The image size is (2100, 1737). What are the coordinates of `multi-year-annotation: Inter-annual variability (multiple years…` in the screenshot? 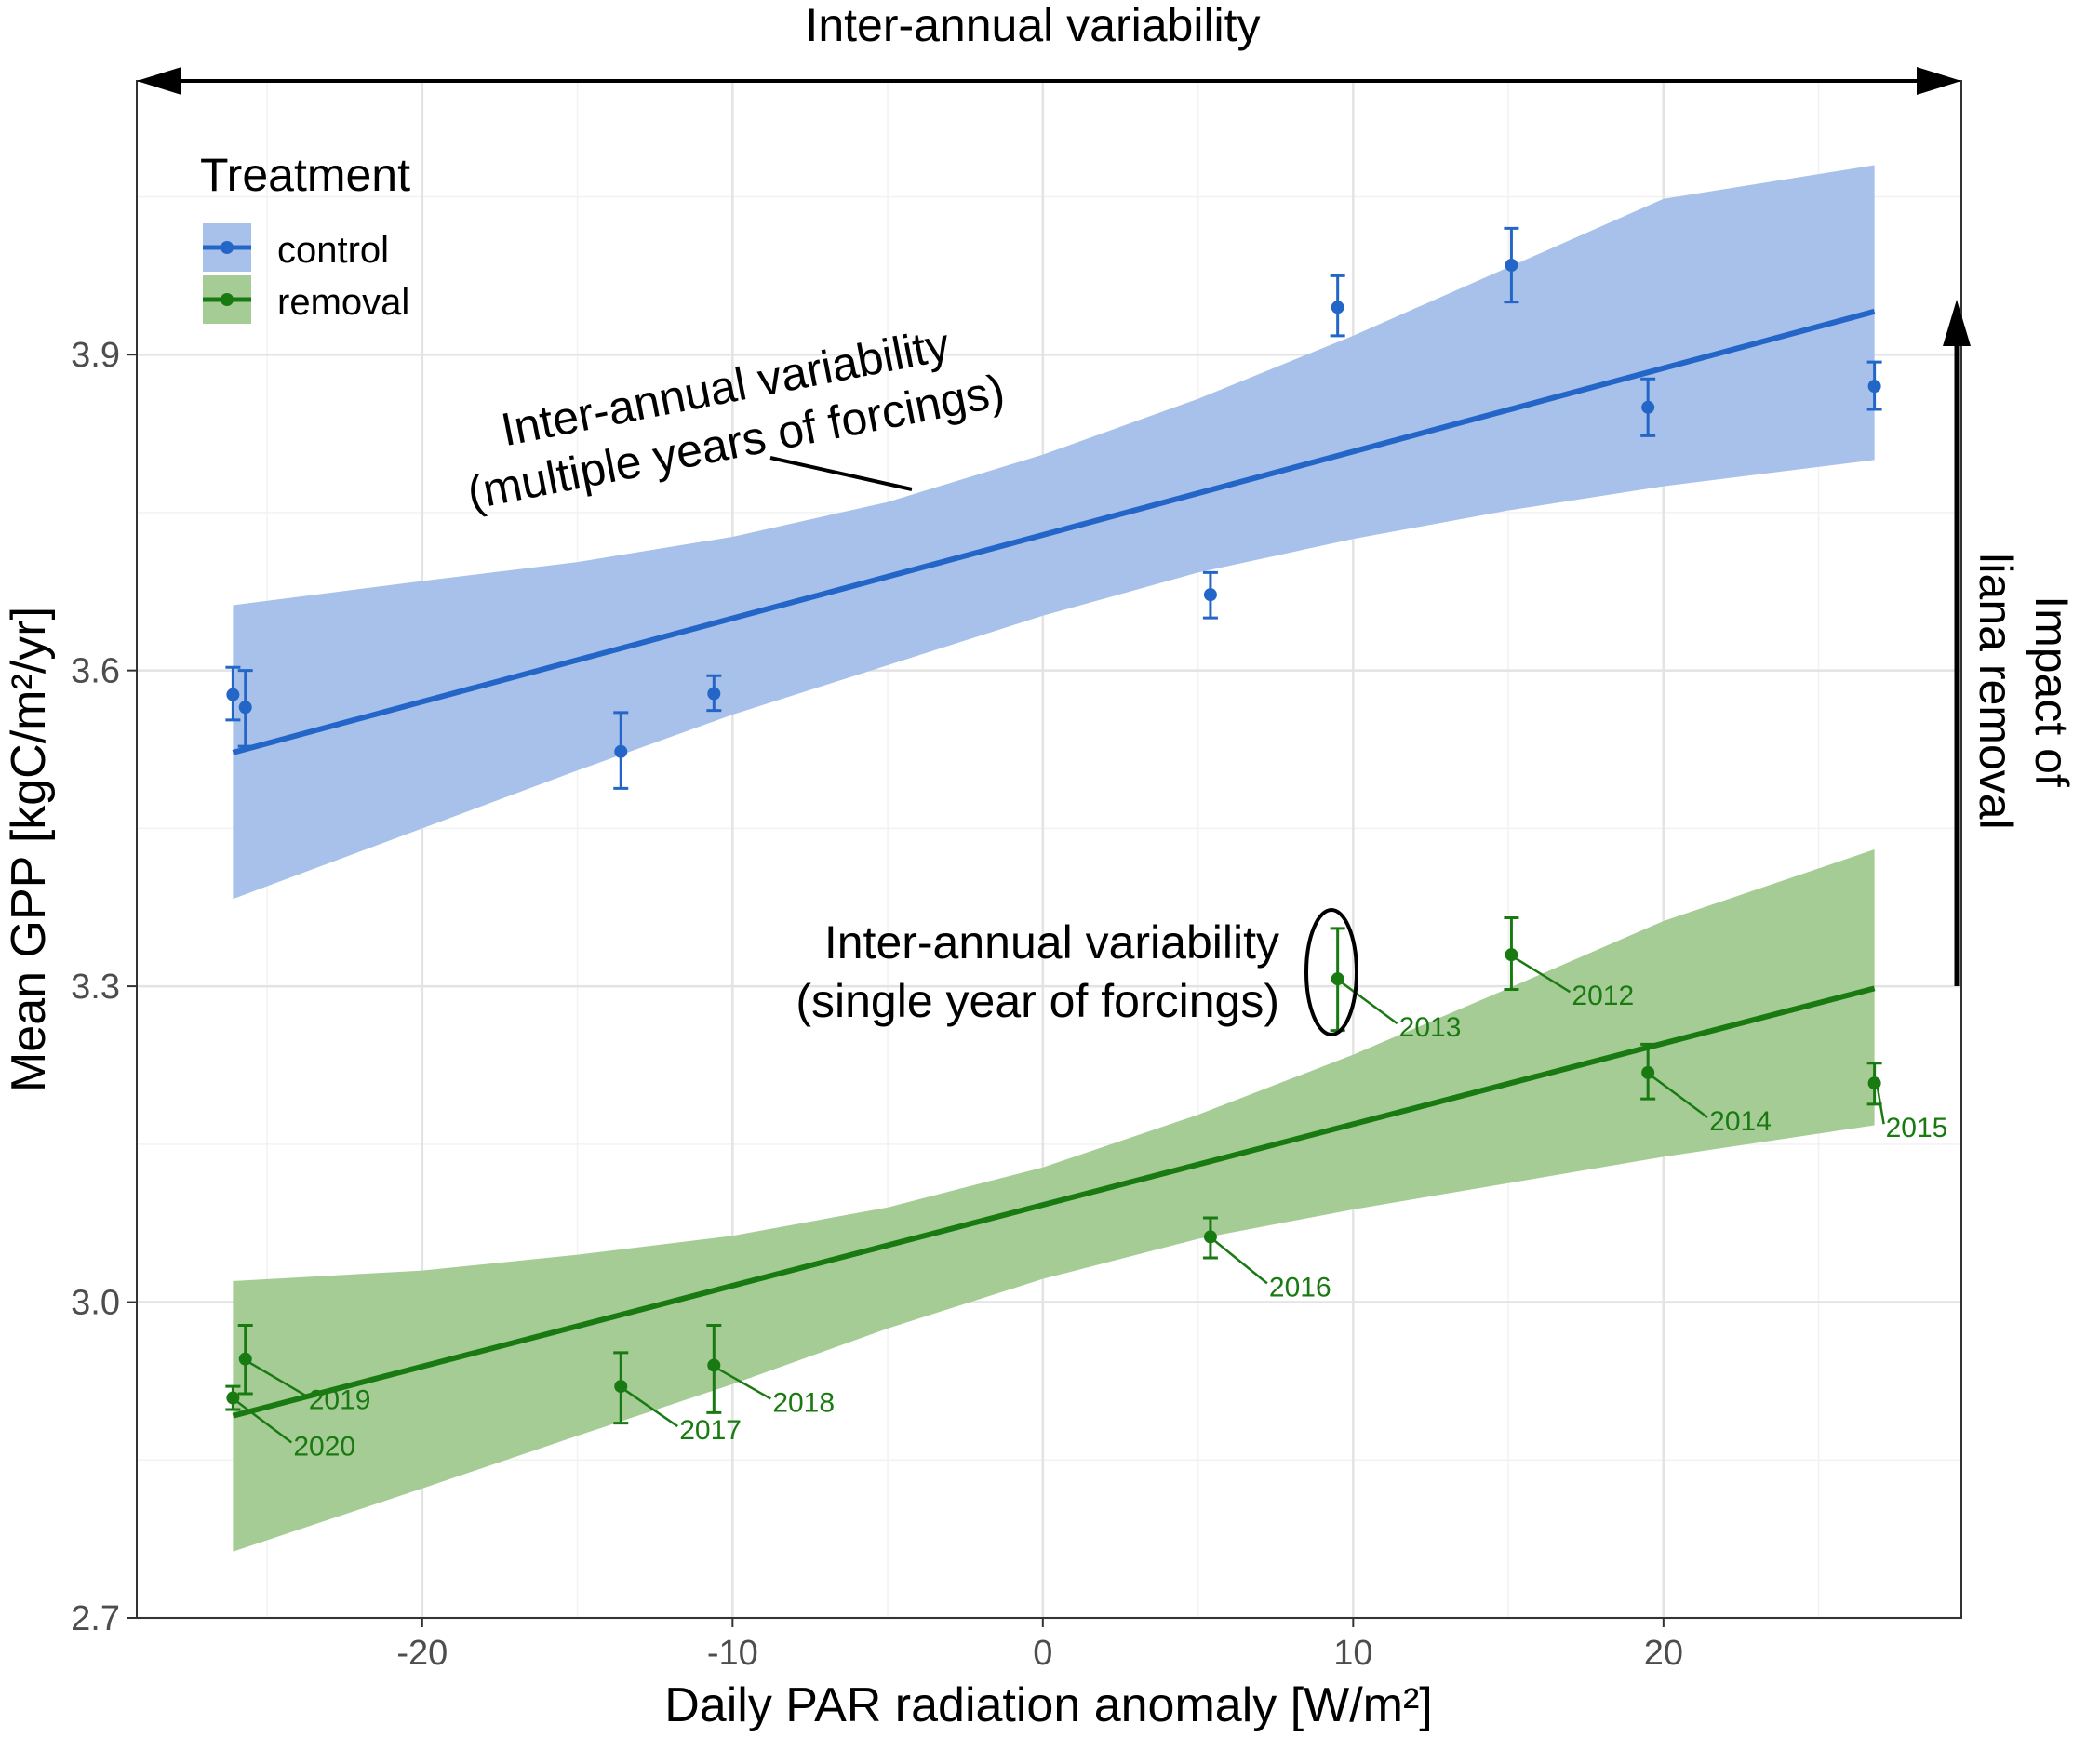 It's located at (736, 418).